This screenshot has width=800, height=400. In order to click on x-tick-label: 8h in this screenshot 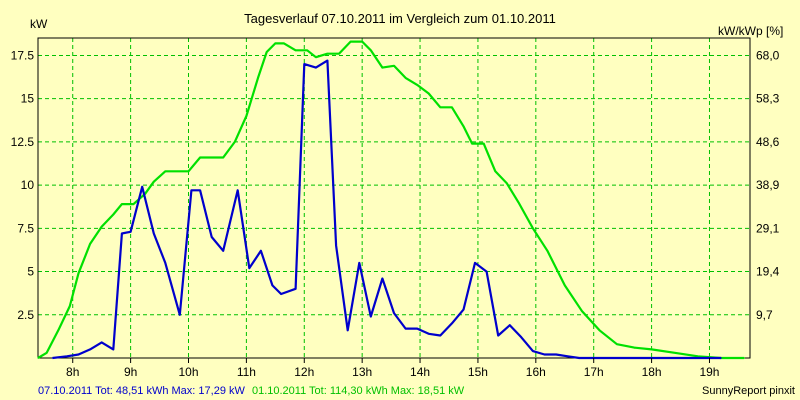, I will do `click(72, 372)`.